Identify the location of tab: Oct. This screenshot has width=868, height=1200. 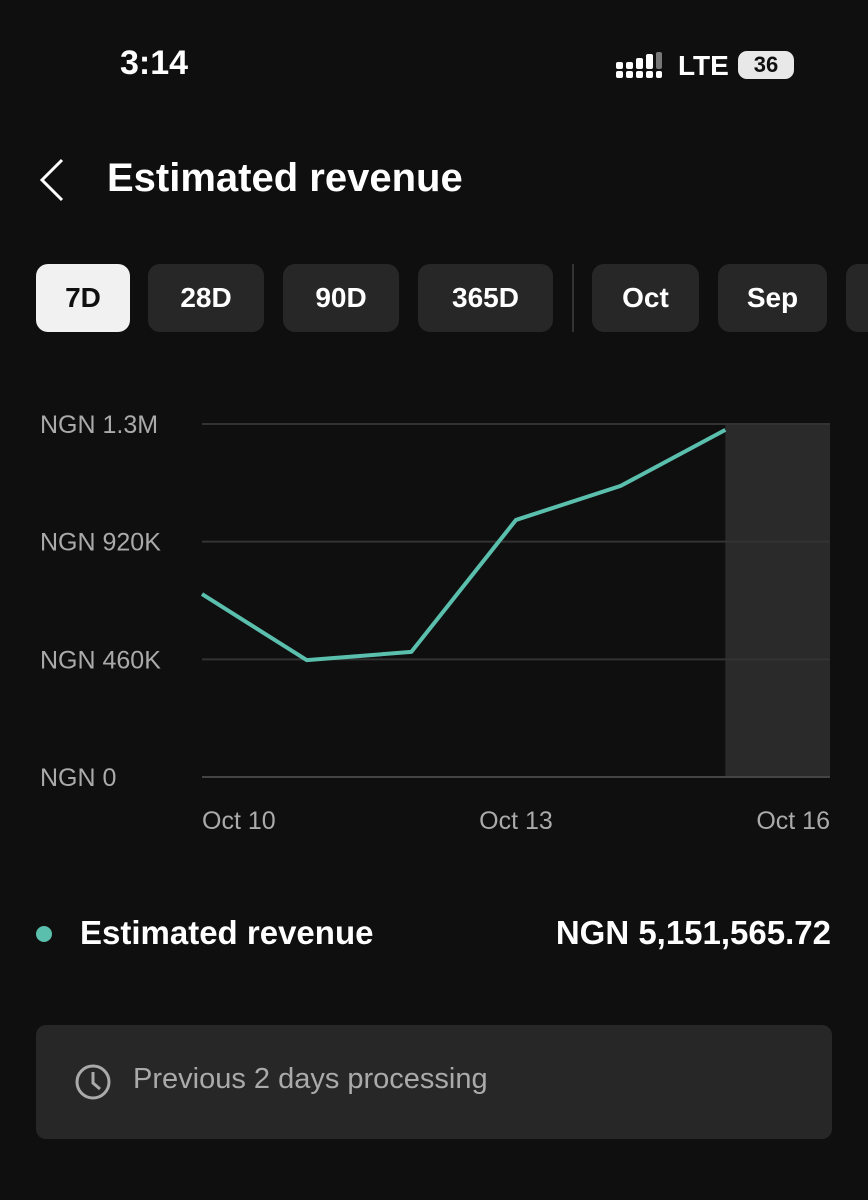
(645, 298).